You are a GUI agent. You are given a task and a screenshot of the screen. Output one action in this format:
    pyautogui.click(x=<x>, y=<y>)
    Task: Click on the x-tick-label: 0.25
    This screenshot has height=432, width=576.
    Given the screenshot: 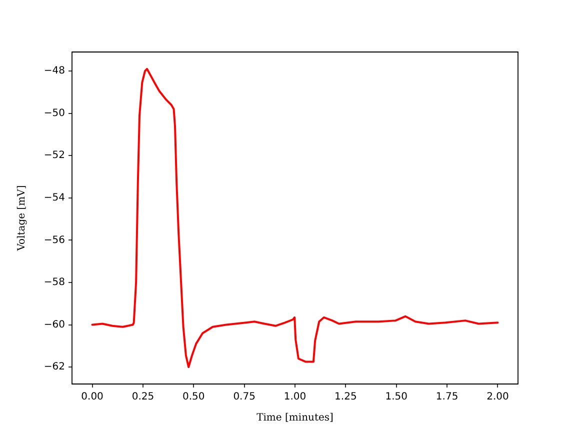 What is the action you would take?
    pyautogui.click(x=143, y=397)
    